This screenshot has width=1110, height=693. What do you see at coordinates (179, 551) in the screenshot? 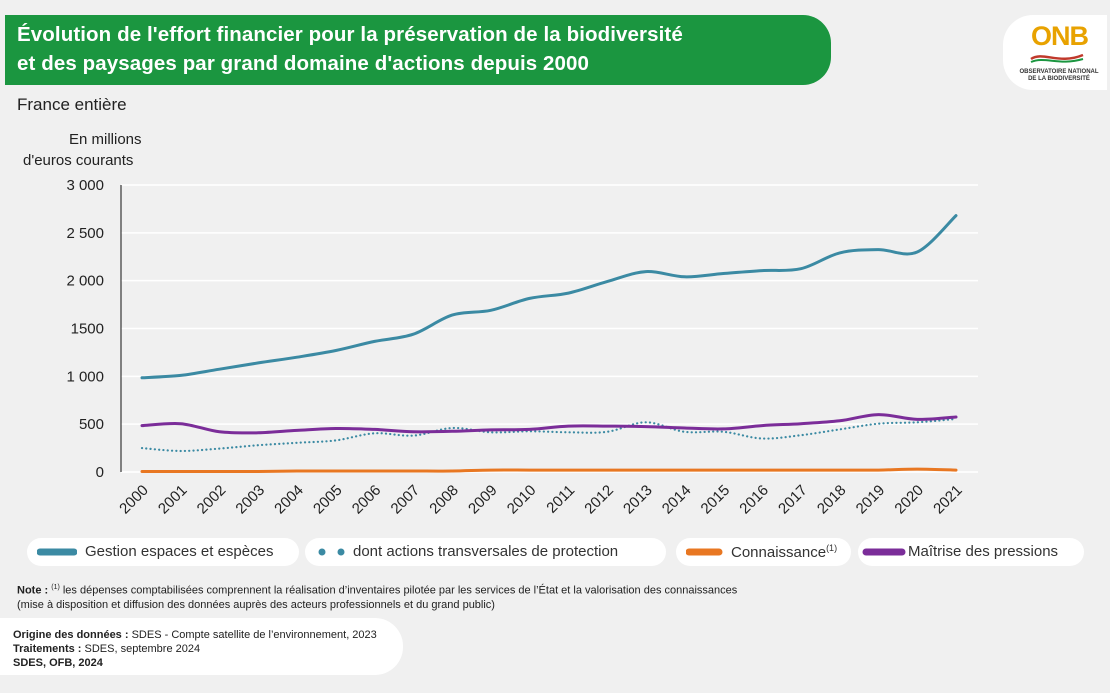
I see `legend-label-gestion: Gestion espaces et espèces` at bounding box center [179, 551].